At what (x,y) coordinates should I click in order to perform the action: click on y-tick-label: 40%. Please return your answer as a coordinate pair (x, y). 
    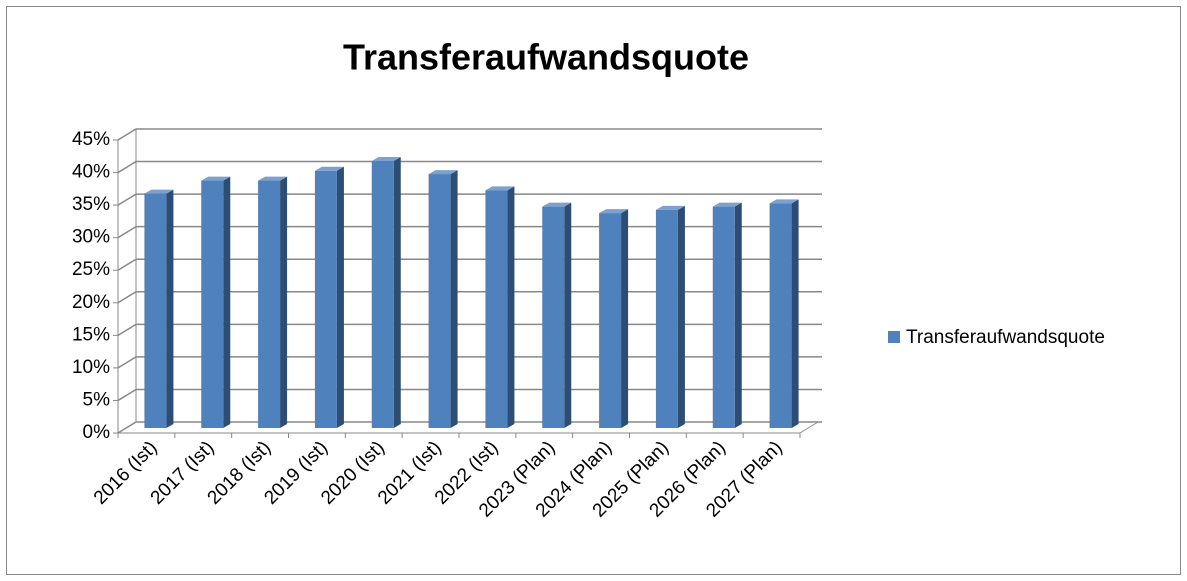
    Looking at the image, I should click on (91, 172).